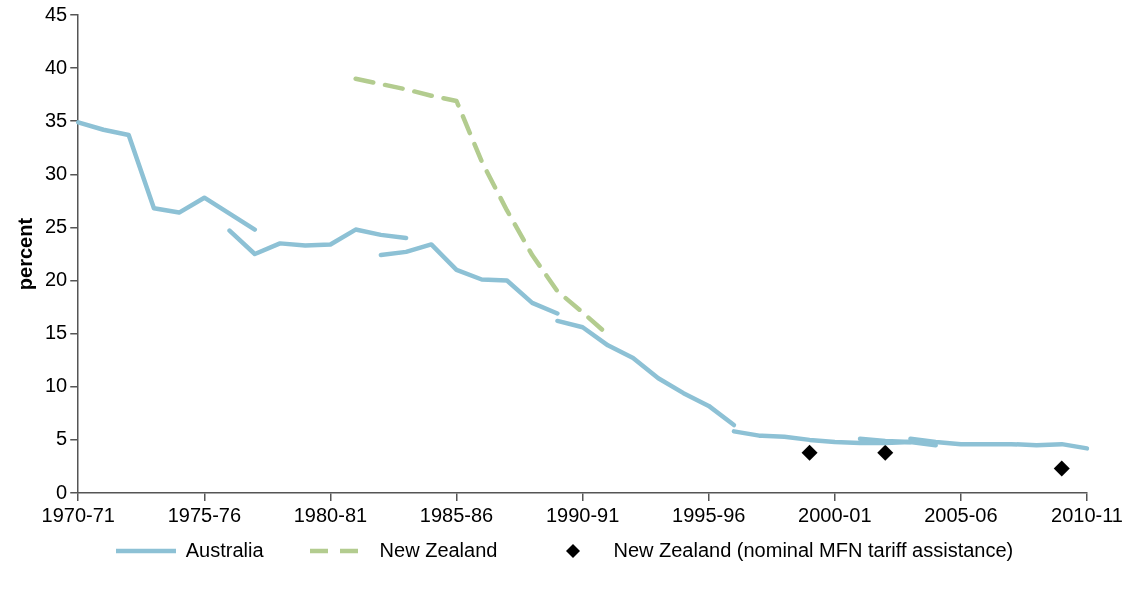 The height and width of the screenshot is (590, 1127). Describe the element at coordinates (224, 550) in the screenshot. I see `legend-label: Australia` at that location.